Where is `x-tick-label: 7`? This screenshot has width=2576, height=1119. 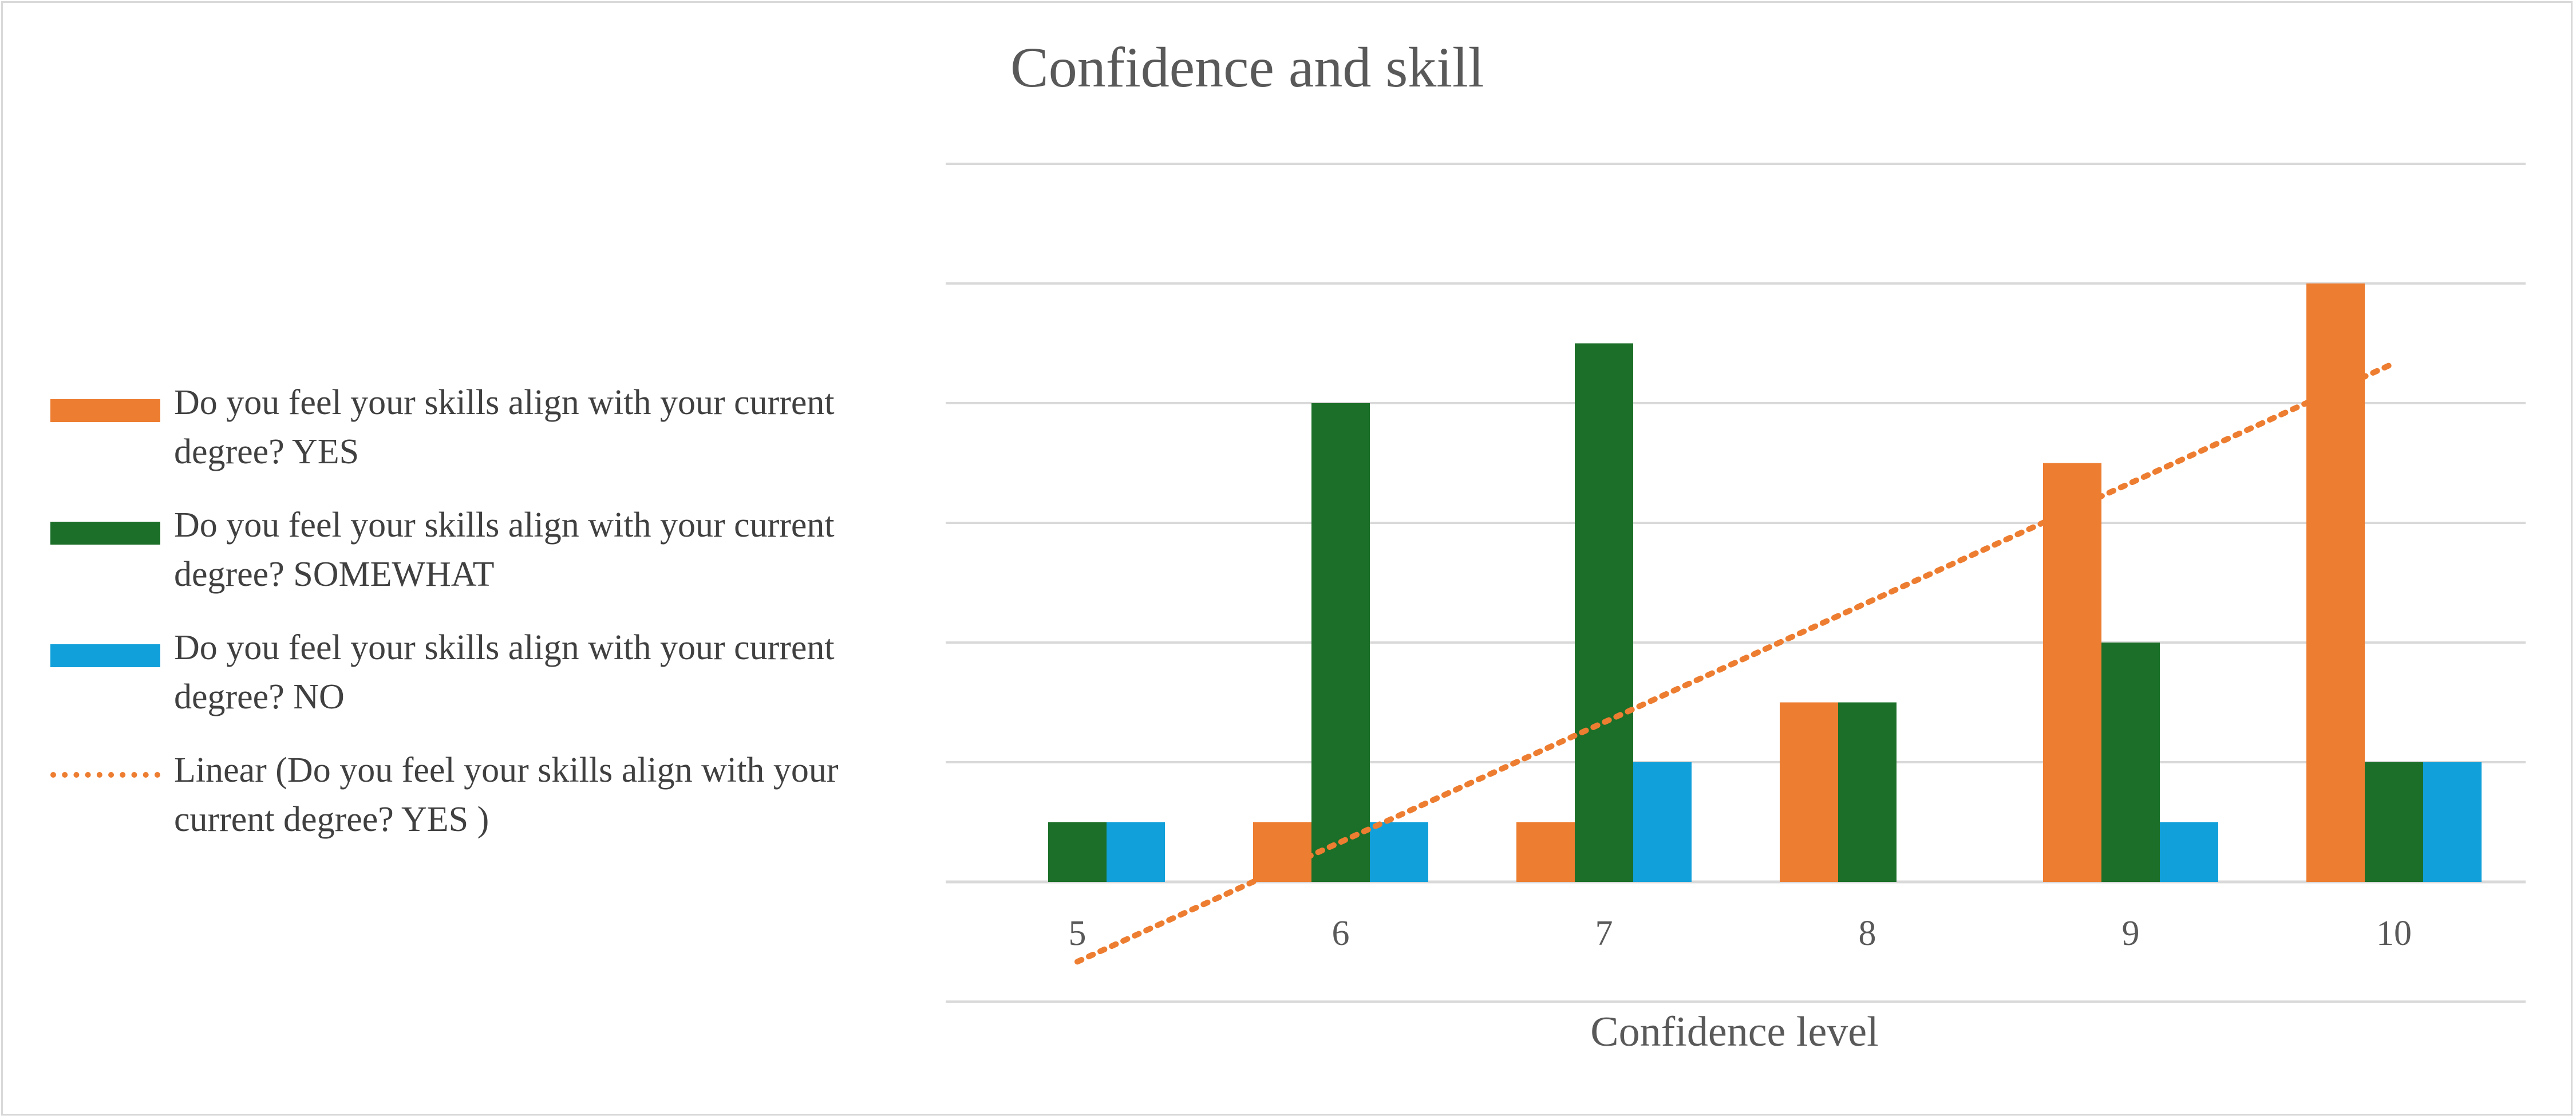
x-tick-label: 7 is located at coordinates (1604, 933).